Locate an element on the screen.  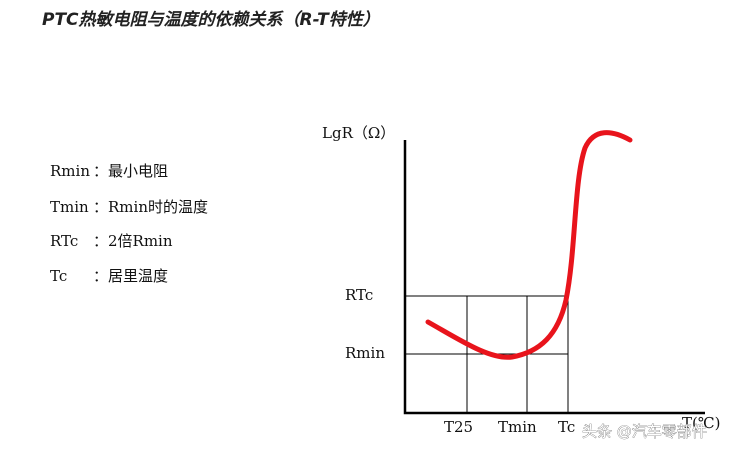
y-label: RTc is located at coordinates (359, 295).